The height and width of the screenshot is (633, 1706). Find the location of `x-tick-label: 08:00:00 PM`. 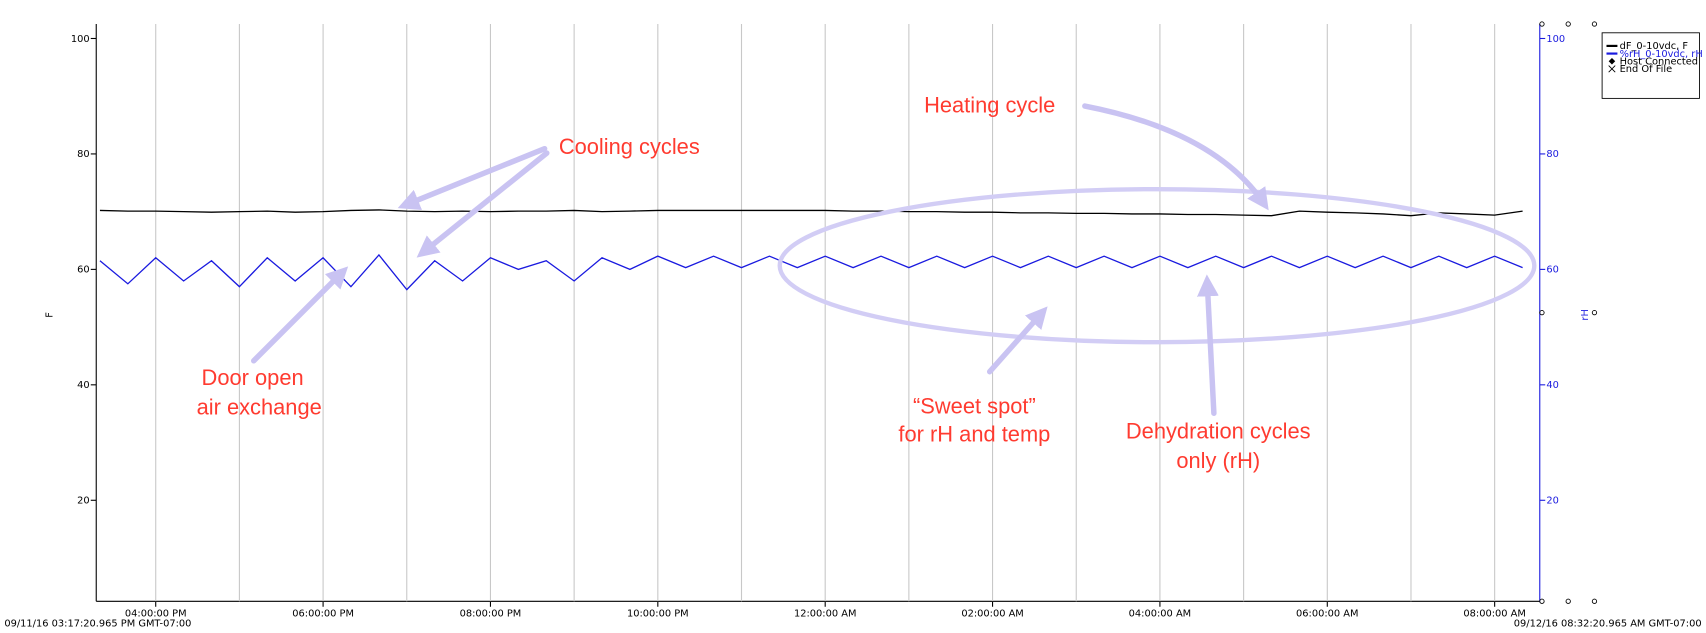

x-tick-label: 08:00:00 PM is located at coordinates (491, 614).